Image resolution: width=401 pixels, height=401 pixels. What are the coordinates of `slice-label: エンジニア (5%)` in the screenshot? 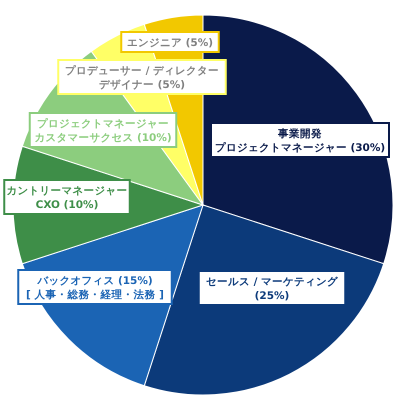 It's located at (170, 43).